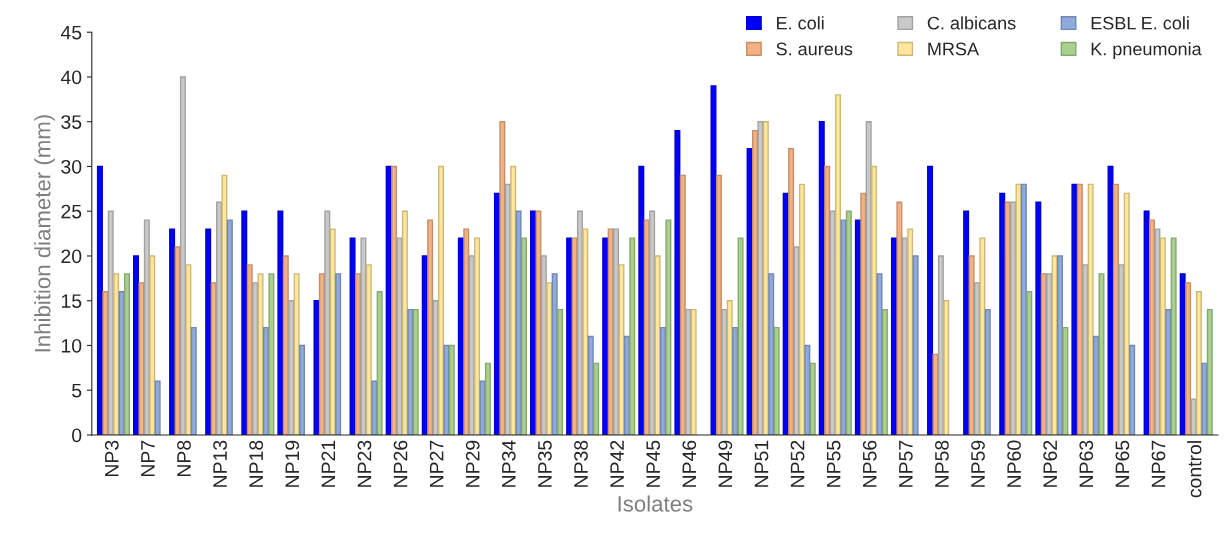 The width and height of the screenshot is (1224, 537). Describe the element at coordinates (971, 23) in the screenshot. I see `legend-label: C. albicans` at that location.